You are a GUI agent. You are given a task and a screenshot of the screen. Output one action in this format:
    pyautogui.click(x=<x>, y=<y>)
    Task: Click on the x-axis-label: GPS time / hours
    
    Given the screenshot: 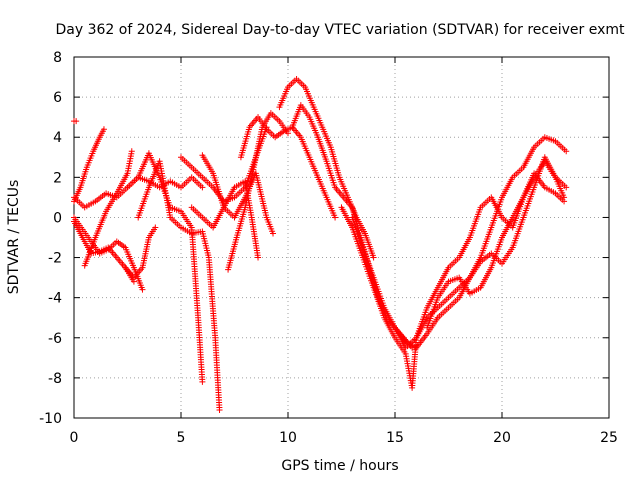 What is the action you would take?
    pyautogui.click(x=339, y=466)
    